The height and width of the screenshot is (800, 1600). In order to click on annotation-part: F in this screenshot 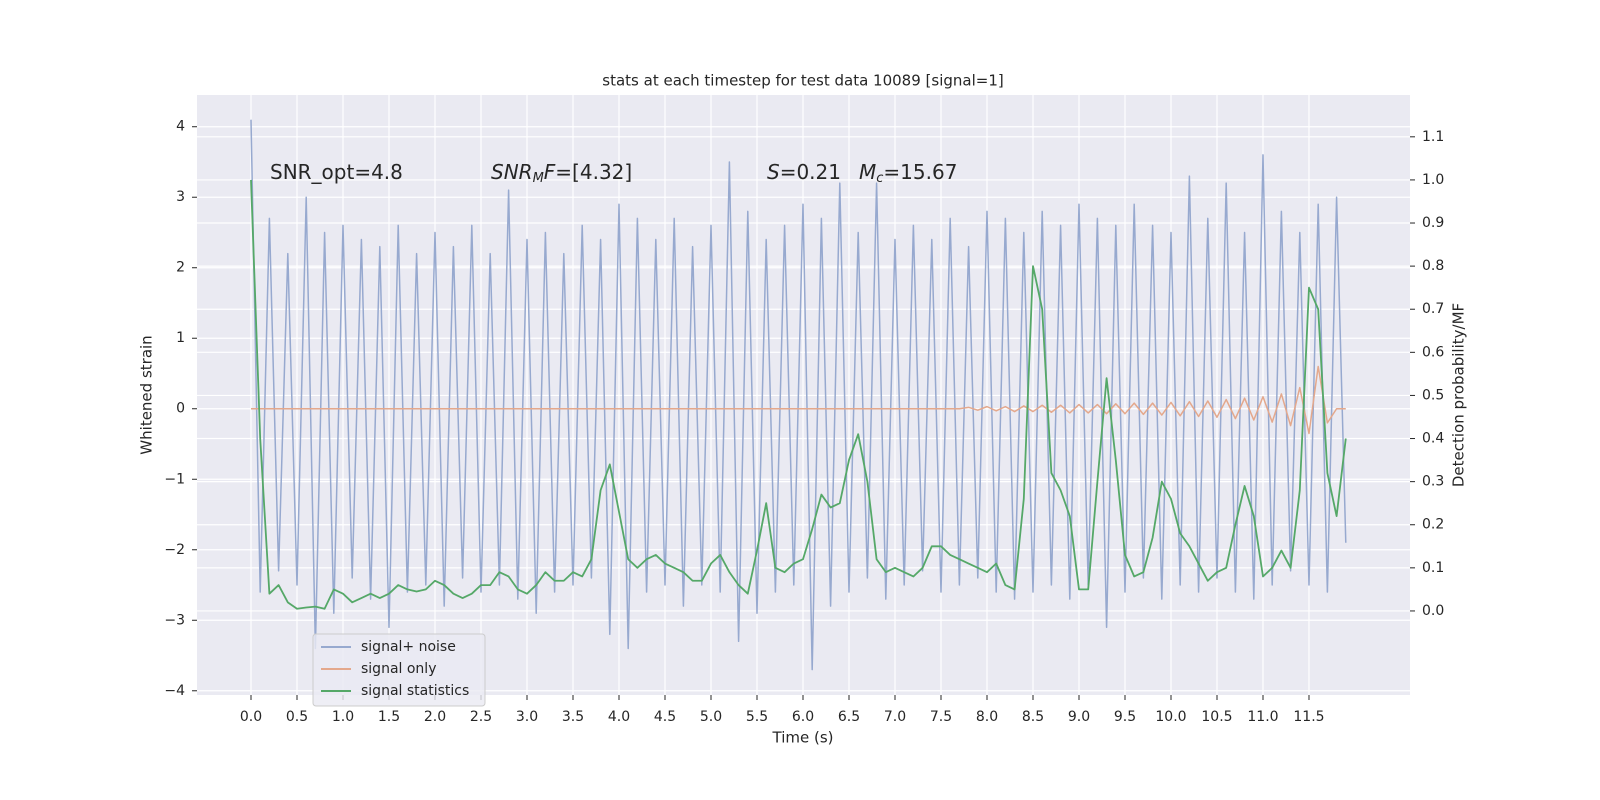, I will do `click(550, 172)`.